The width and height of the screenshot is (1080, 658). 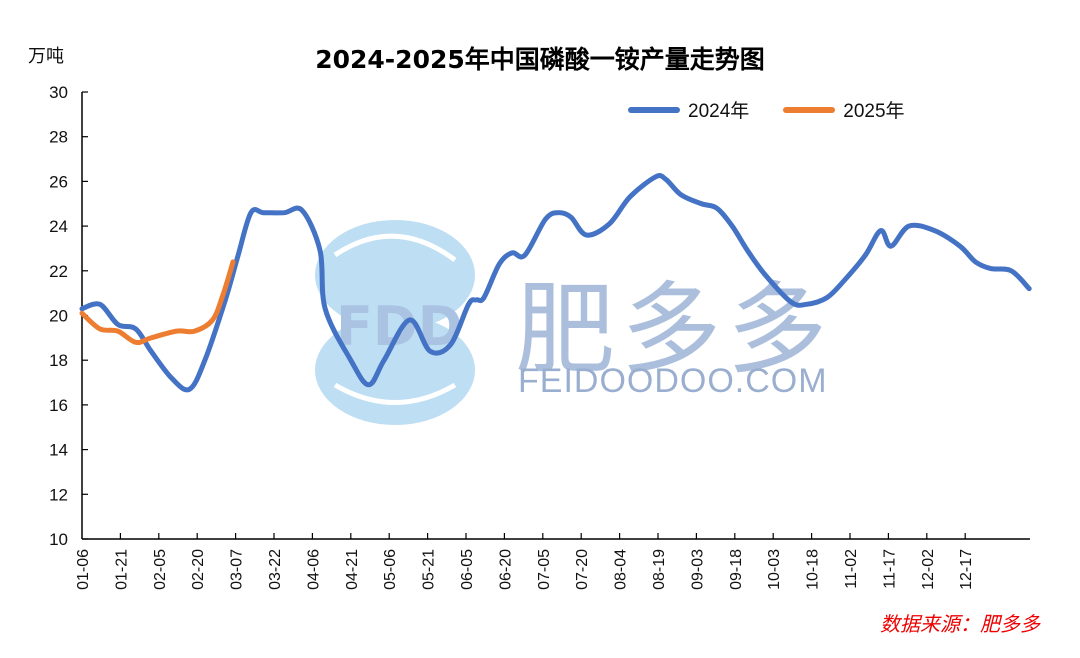 I want to click on x-tick-label: 05-06, so click(x=390, y=569).